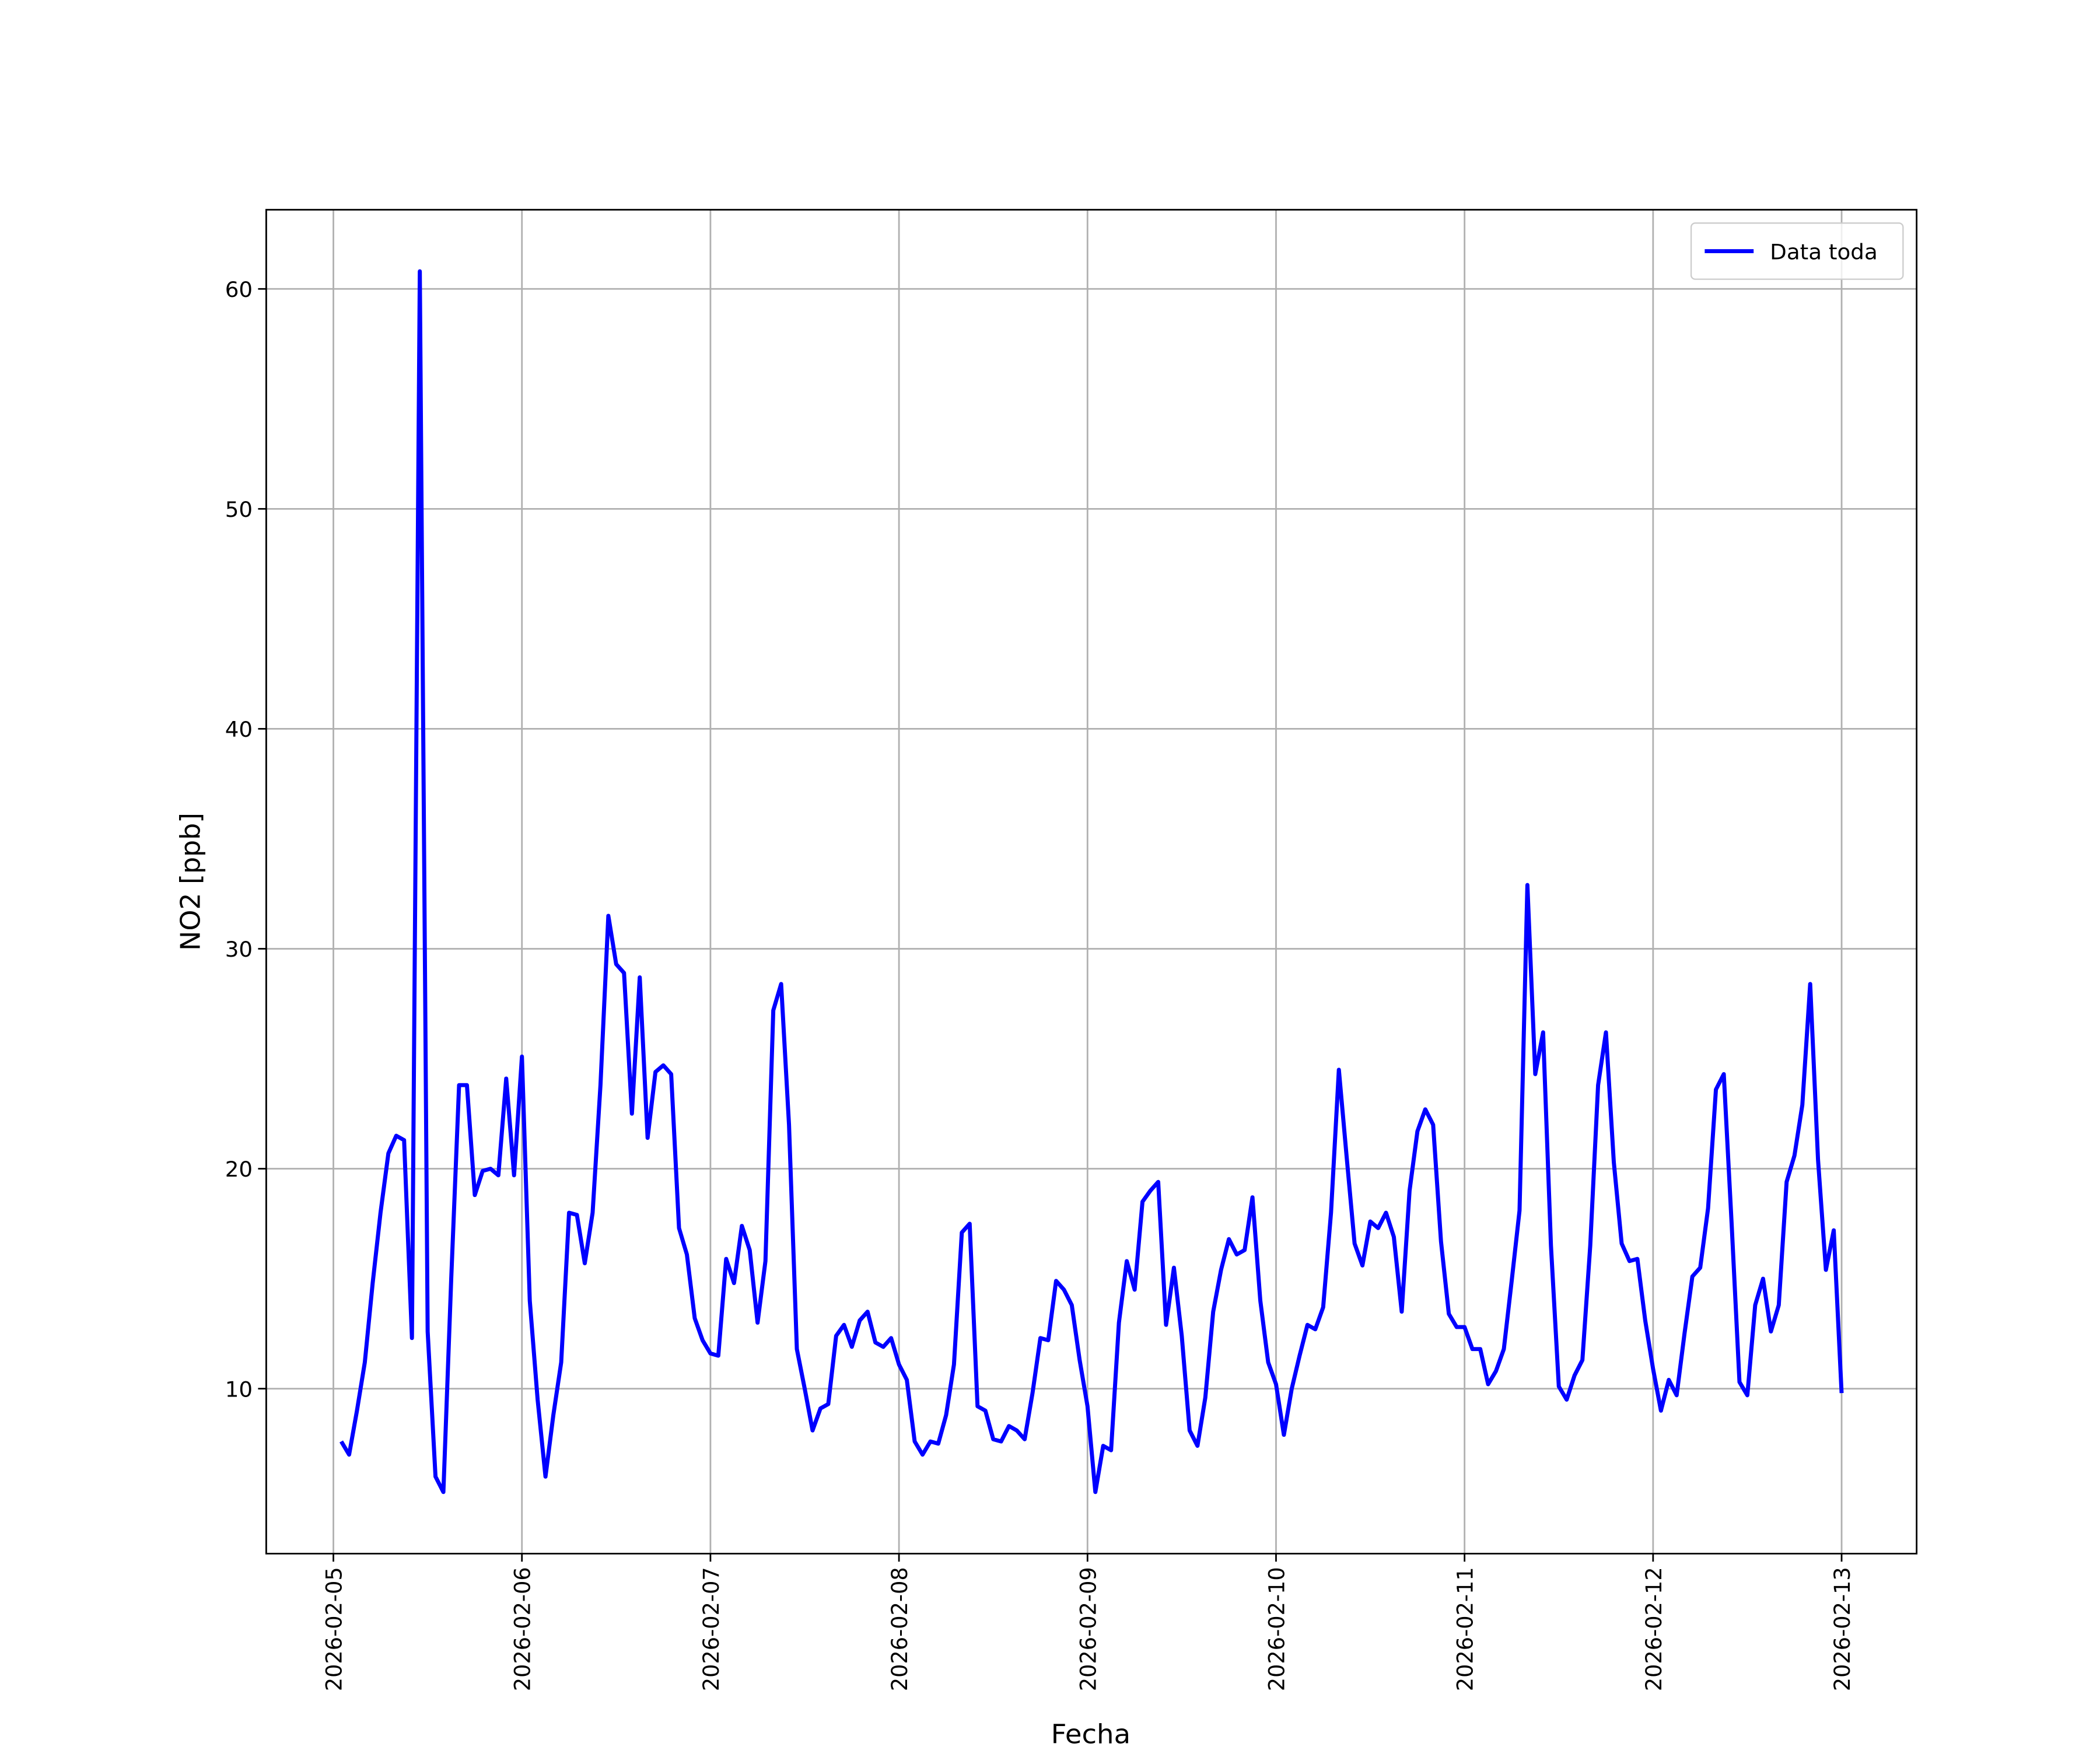 This screenshot has height=1750, width=2100. Describe the element at coordinates (239, 509) in the screenshot. I see `y-tick-label: 50` at that location.